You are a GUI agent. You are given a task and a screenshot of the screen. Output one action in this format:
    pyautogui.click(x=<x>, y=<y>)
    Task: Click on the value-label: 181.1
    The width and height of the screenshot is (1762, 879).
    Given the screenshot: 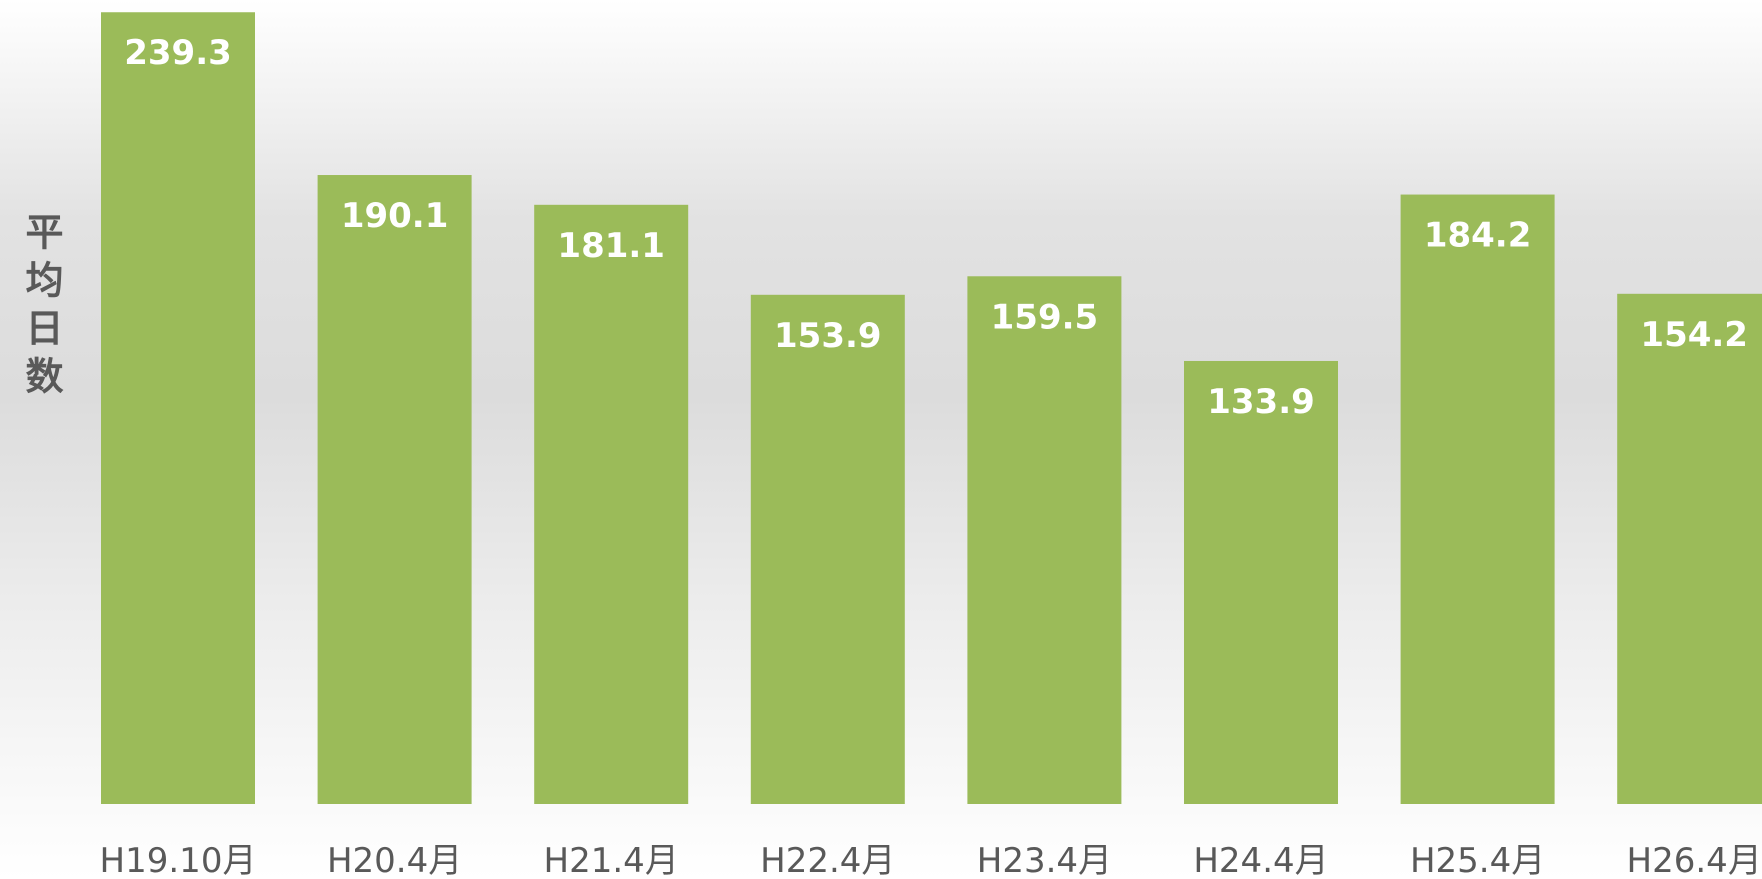 What is the action you would take?
    pyautogui.click(x=611, y=246)
    